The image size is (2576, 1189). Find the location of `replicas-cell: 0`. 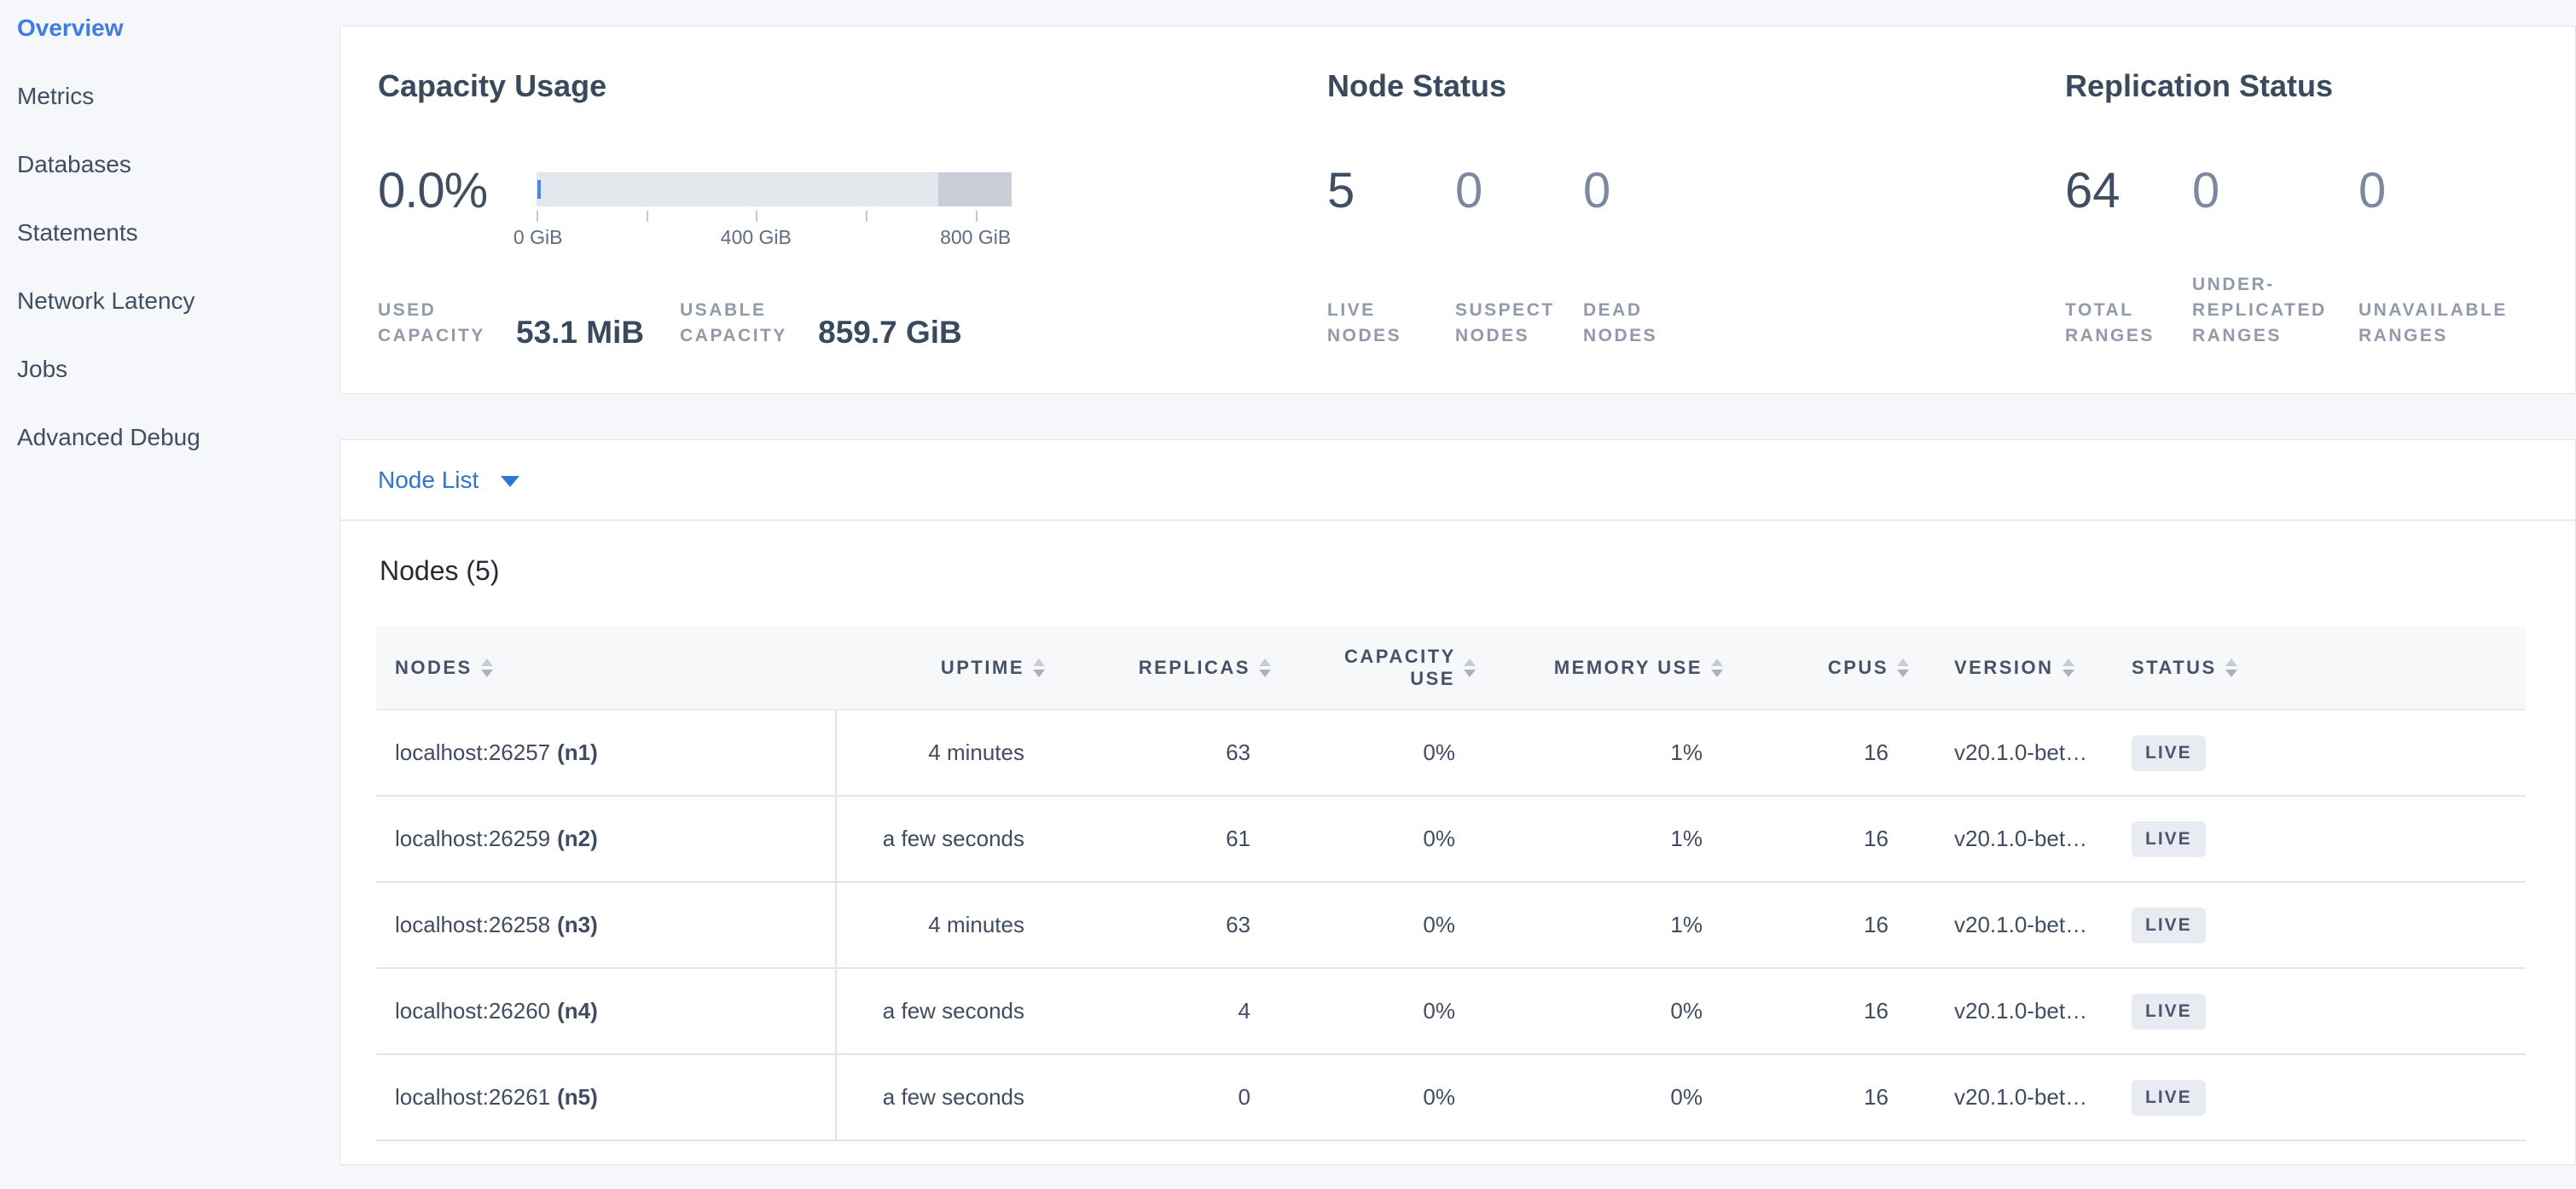

replicas-cell: 0 is located at coordinates (1244, 1097).